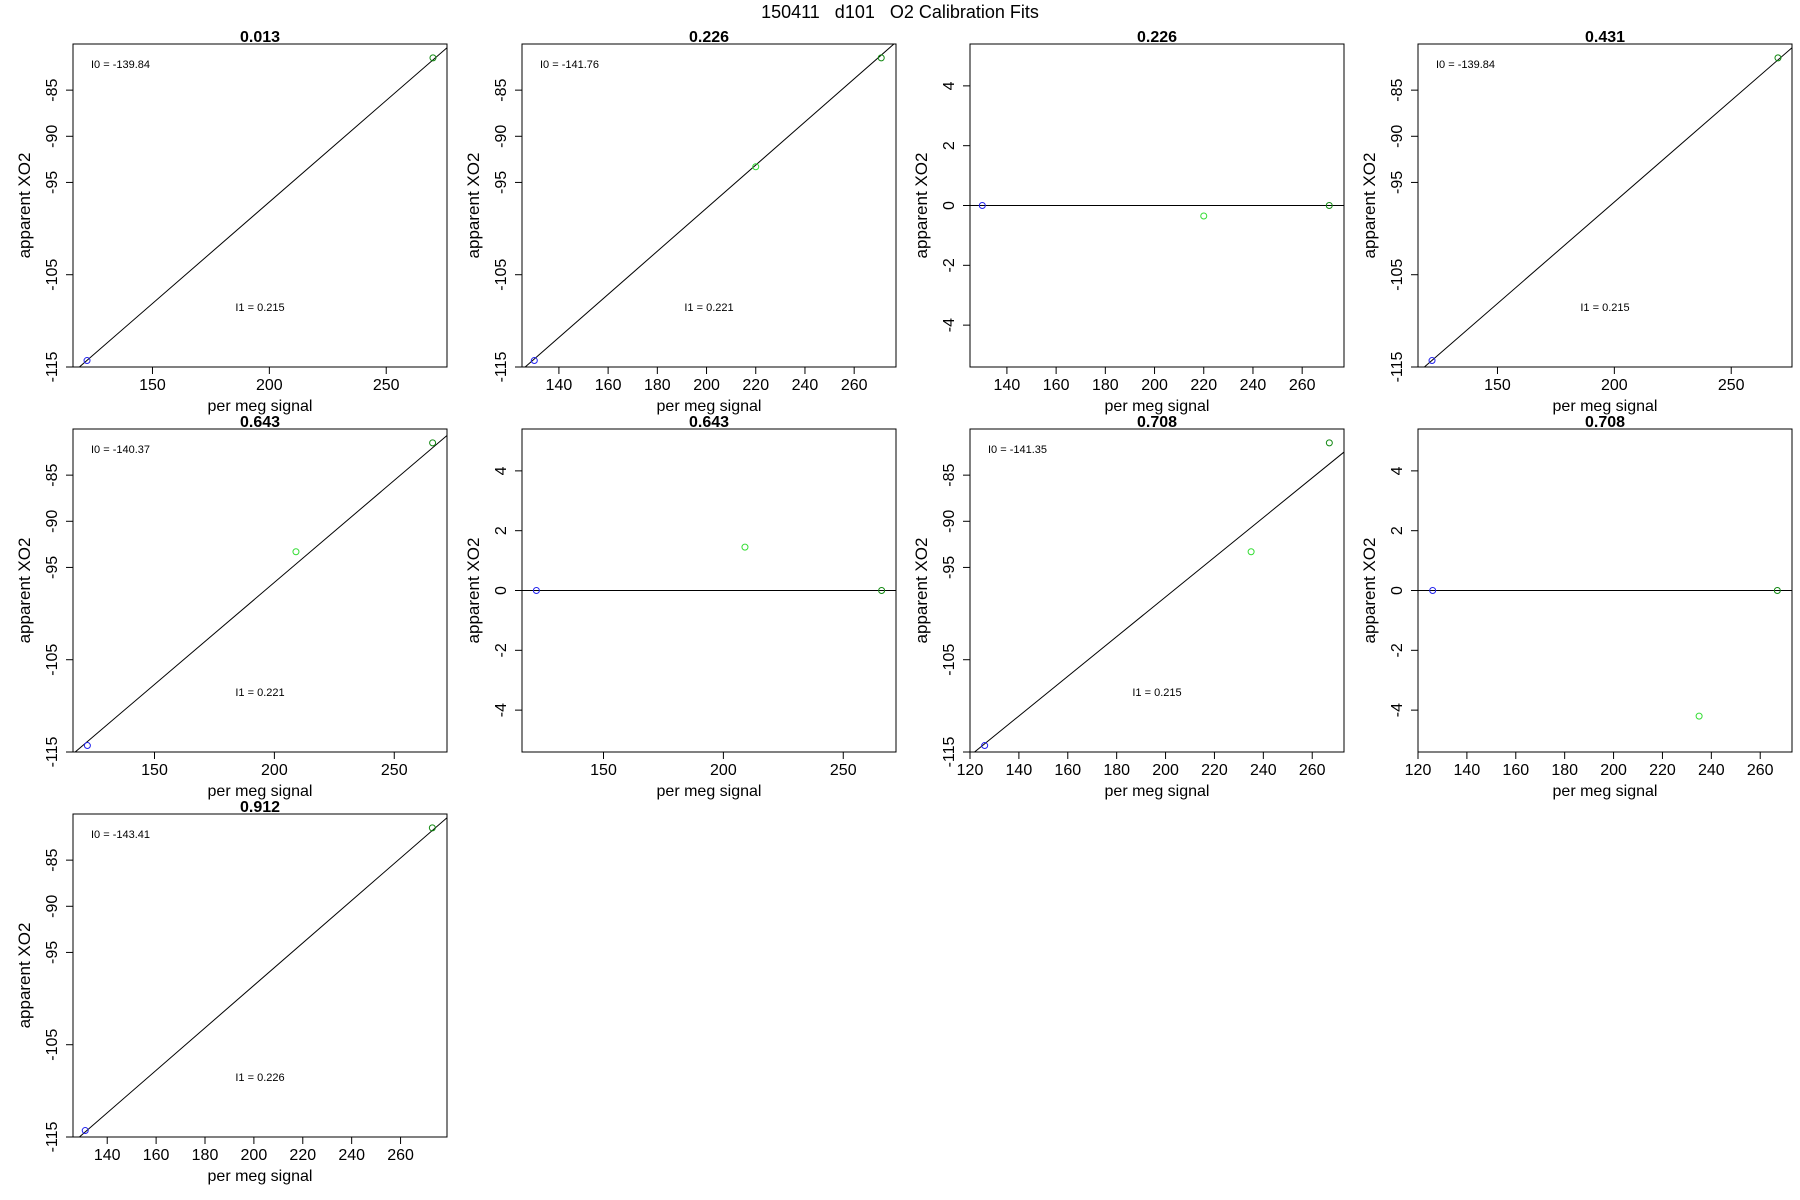 Image resolution: width=1800 pixels, height=1200 pixels. What do you see at coordinates (900, 12) in the screenshot?
I see `page-title: 150411 d101 O2 Calibration Fits` at bounding box center [900, 12].